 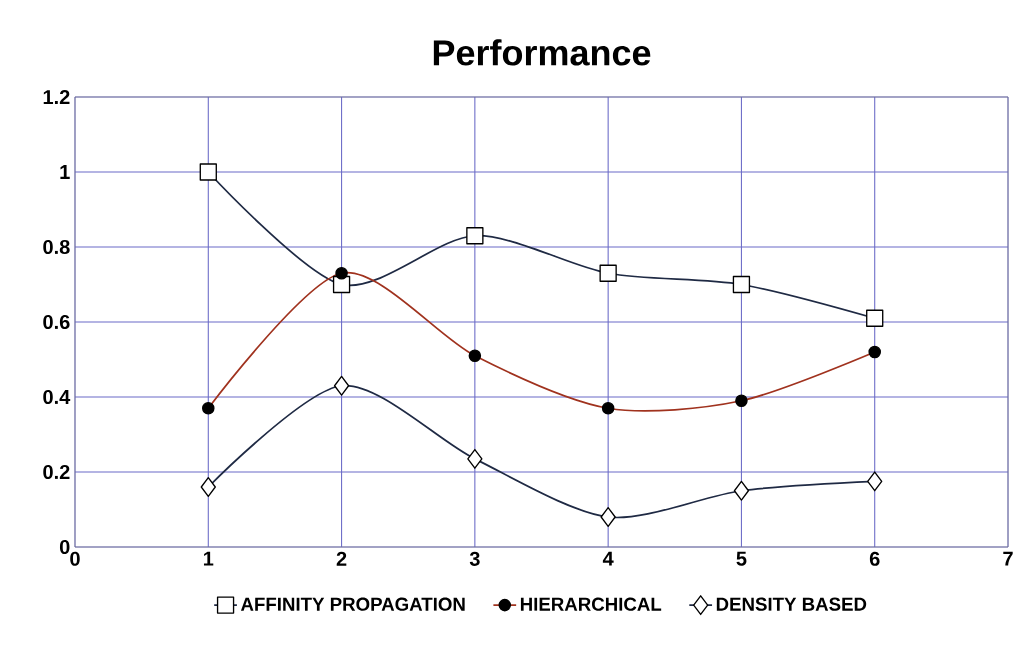 What do you see at coordinates (56, 97) in the screenshot?
I see `y-tick-label: 1.2` at bounding box center [56, 97].